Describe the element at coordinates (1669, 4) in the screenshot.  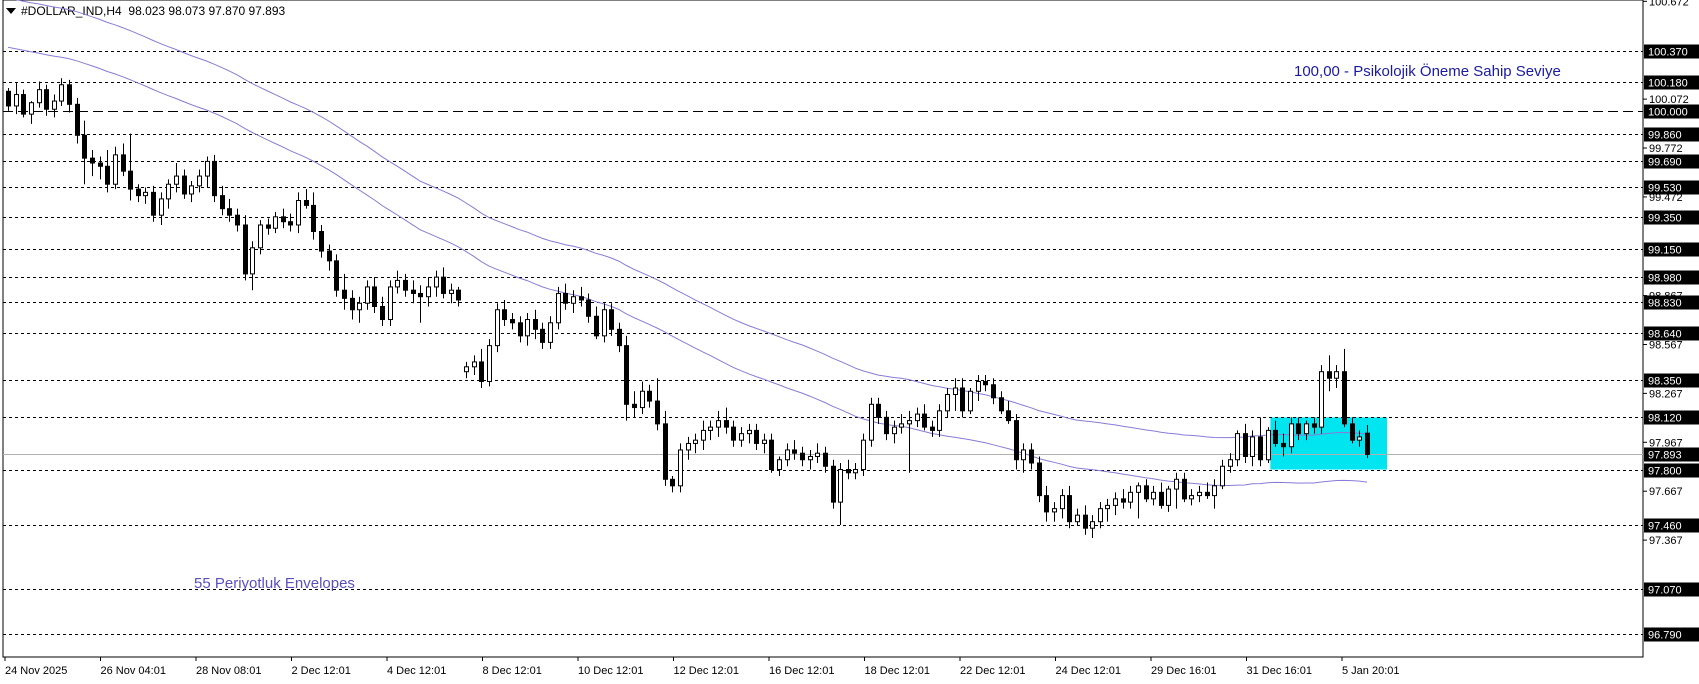
I see `y-tick-label: 100.672` at that location.